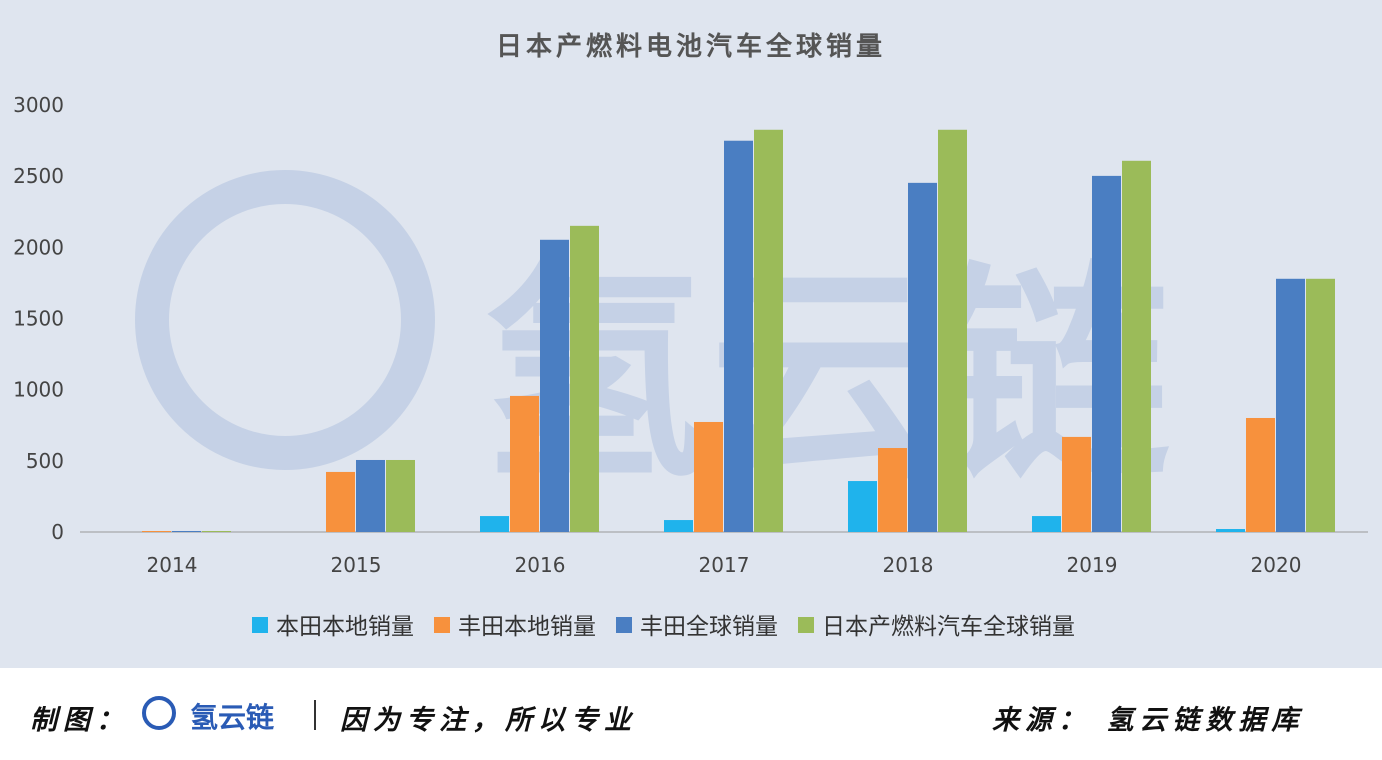  Describe the element at coordinates (38, 390) in the screenshot. I see `y-tick-label: 1000` at that location.